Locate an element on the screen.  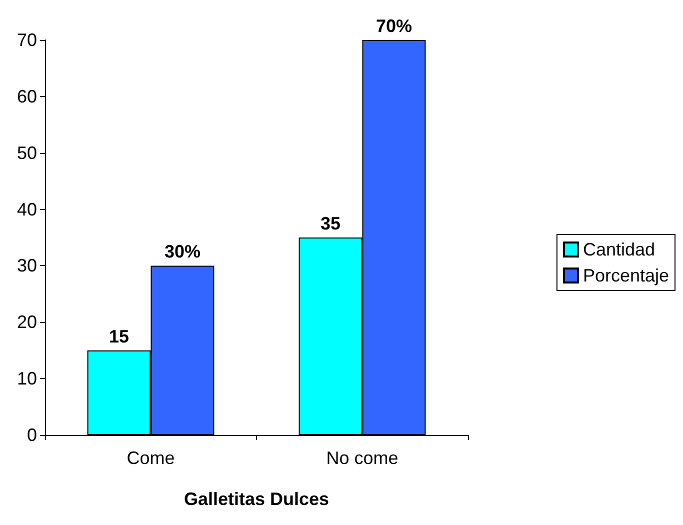
y-tick-label: 0 is located at coordinates (31, 435).